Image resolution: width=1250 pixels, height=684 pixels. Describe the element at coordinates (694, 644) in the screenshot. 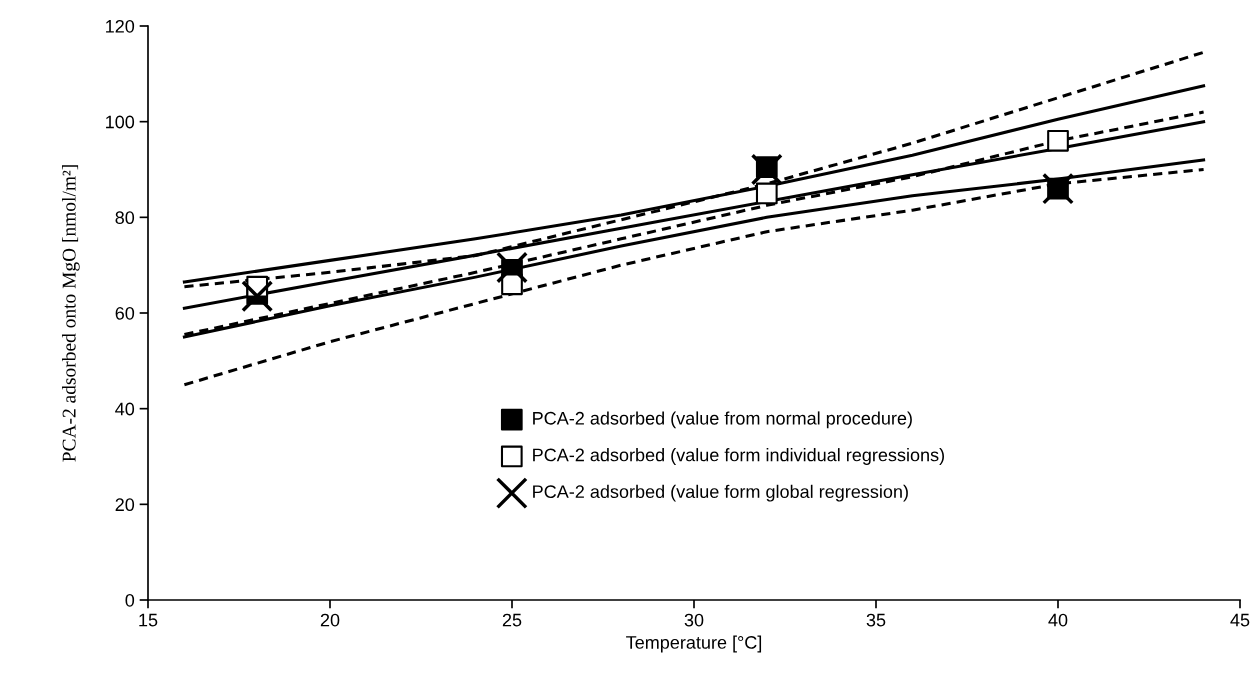

I see `x-axis-title: Temperature [°C]` at that location.